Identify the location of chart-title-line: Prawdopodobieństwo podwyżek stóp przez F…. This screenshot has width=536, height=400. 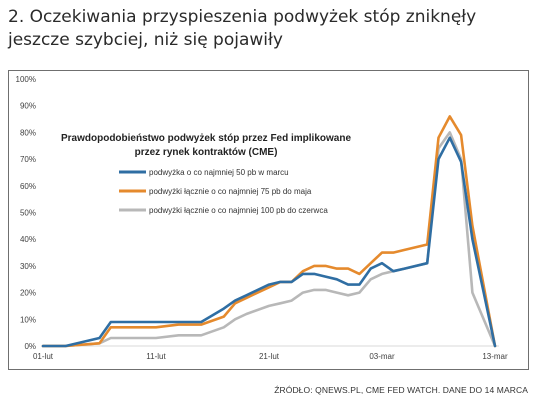
(206, 138).